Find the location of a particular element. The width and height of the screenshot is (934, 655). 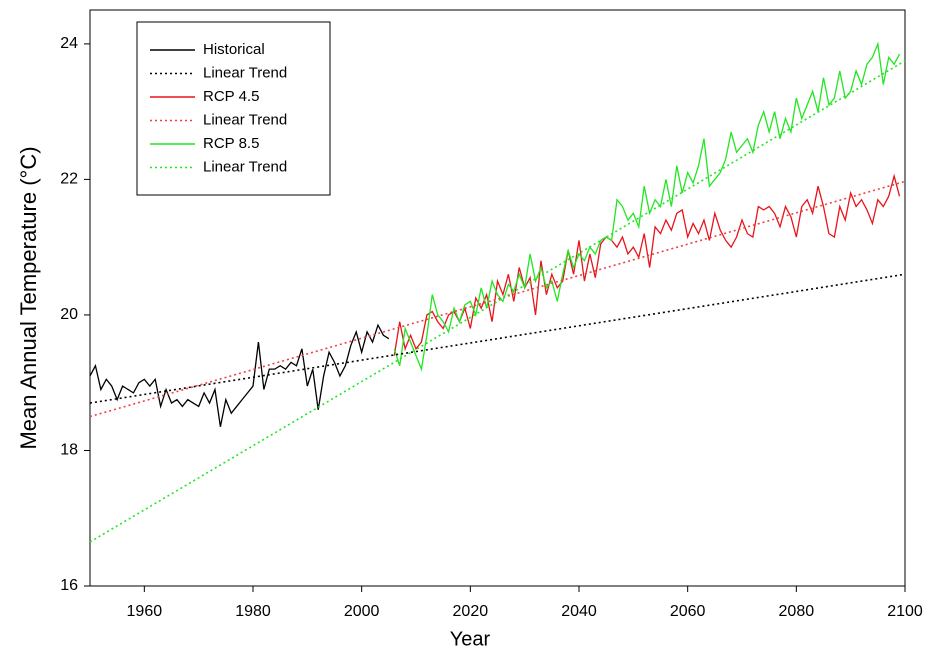

y-tick-label: 16 is located at coordinates (69, 585).